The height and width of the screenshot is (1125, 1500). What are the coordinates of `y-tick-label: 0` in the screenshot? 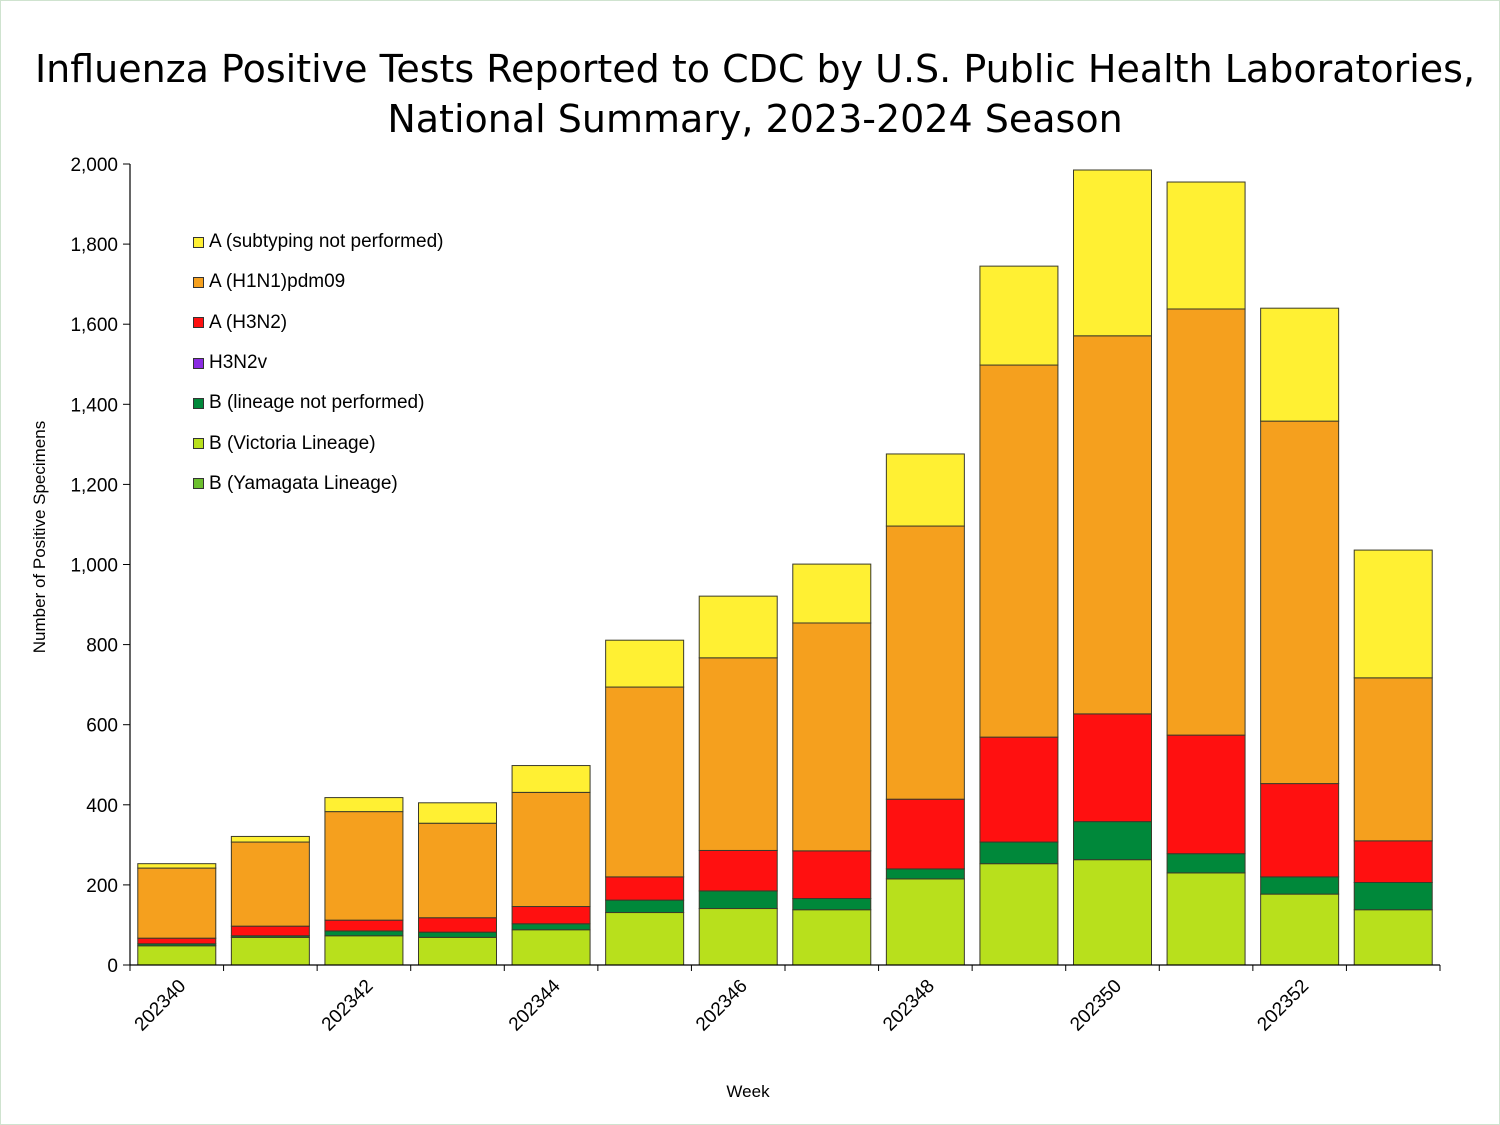 It's located at (112, 966).